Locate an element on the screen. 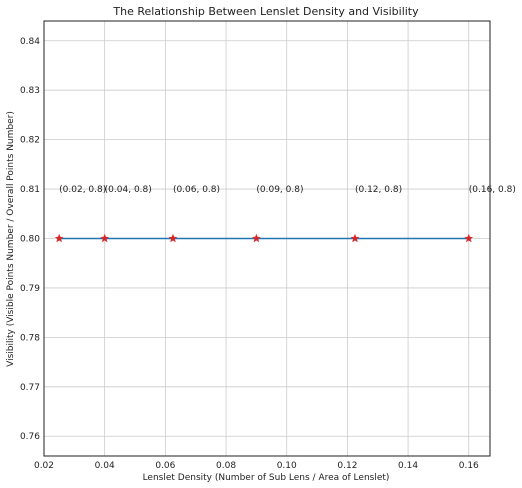  y-tick-label: 0.76 is located at coordinates (30, 437).